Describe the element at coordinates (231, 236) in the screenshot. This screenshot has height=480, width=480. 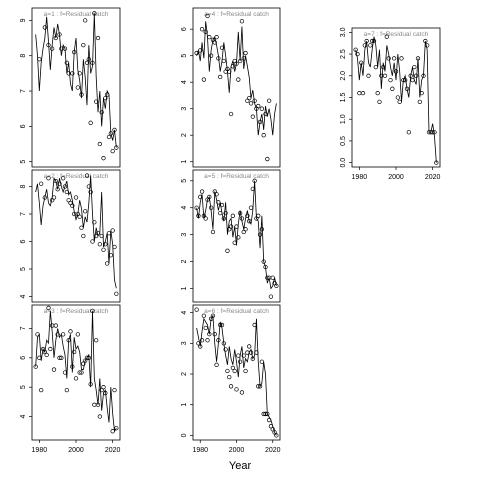
I see `panel: a=5 : f=Residual catch 1 2 3 4 5` at that location.